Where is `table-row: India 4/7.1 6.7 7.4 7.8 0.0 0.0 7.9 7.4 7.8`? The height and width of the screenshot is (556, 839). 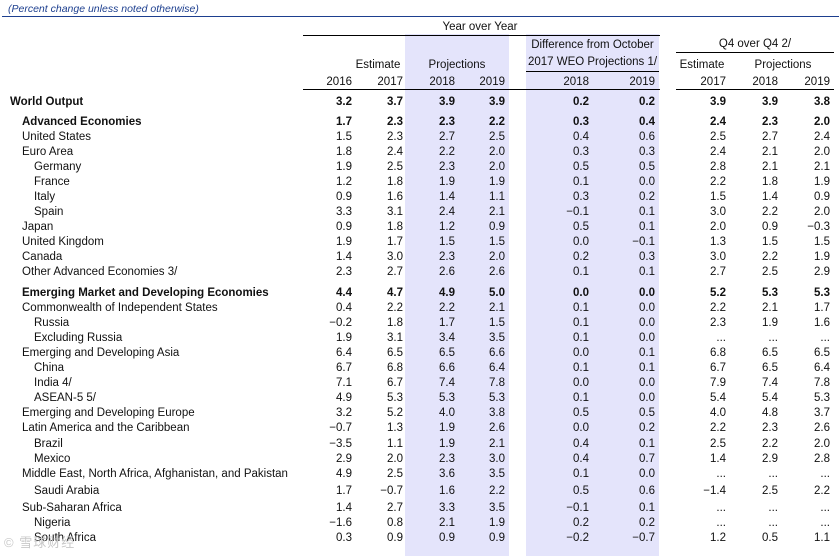 table-row: India 4/7.1 6.7 7.4 7.8 0.0 0.0 7.9 7.4 7.8 is located at coordinates (419, 383).